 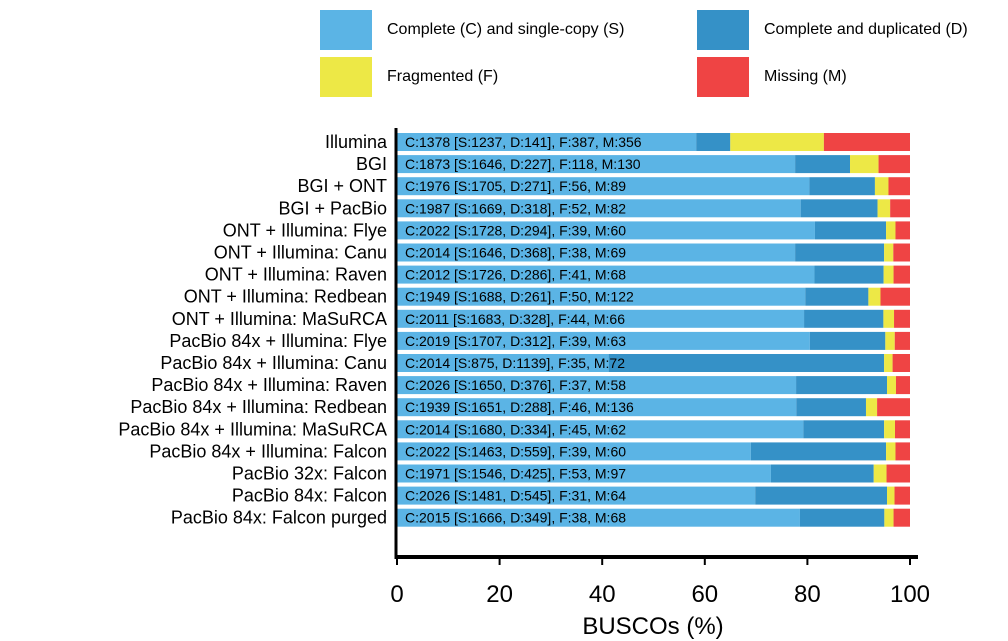 I want to click on legend-item-single: Complete (C) and single-copy (S), so click(x=472, y=30).